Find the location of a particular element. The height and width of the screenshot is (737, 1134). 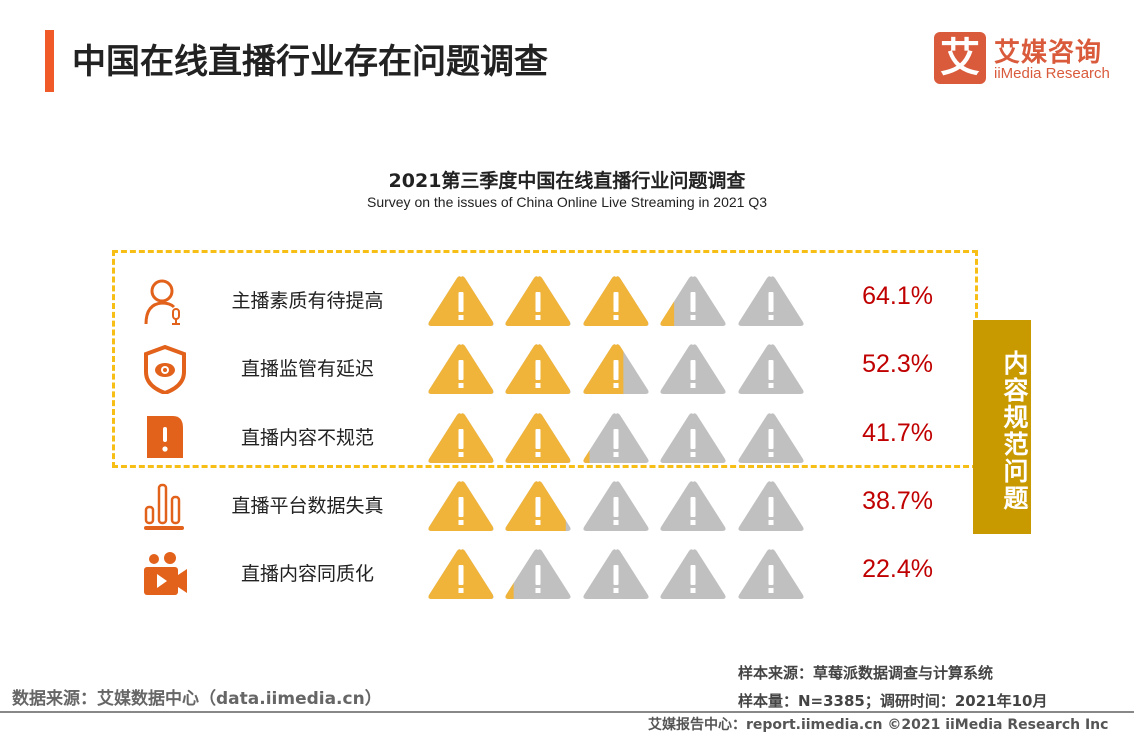

logo-name-en: iiMedia Research is located at coordinates (1052, 73).